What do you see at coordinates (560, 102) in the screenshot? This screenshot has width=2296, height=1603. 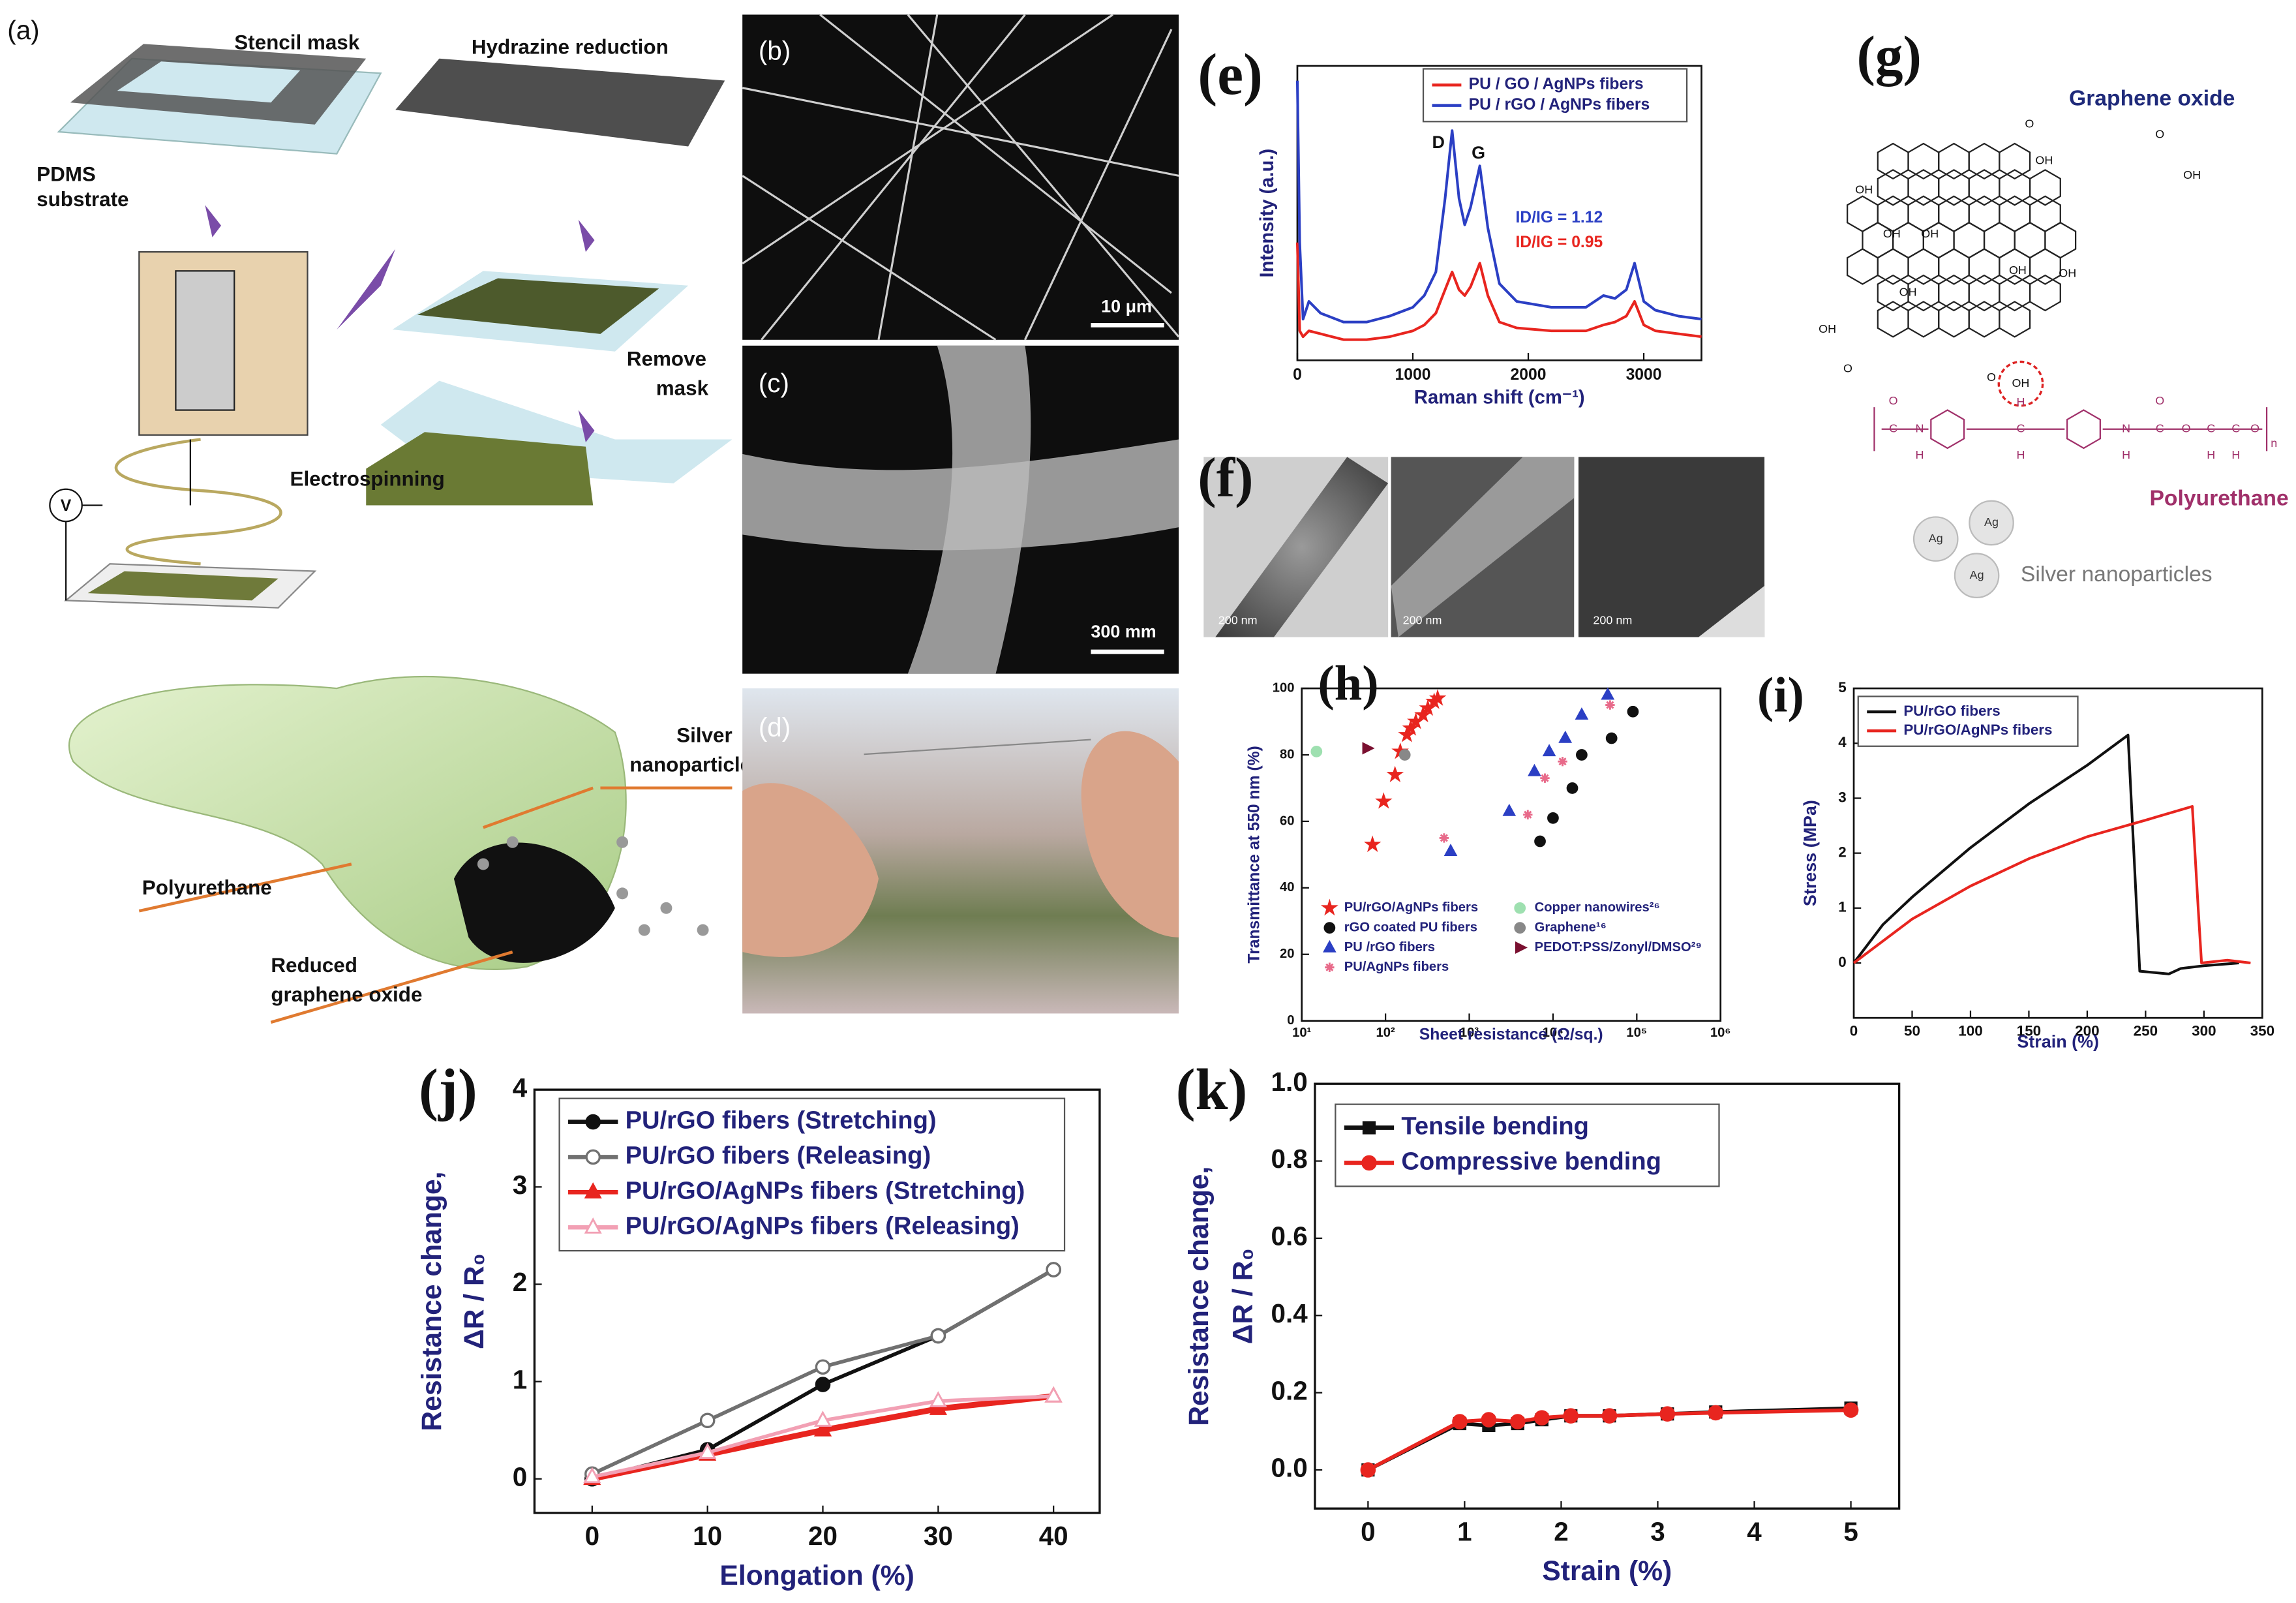 I see `mesh` at bounding box center [560, 102].